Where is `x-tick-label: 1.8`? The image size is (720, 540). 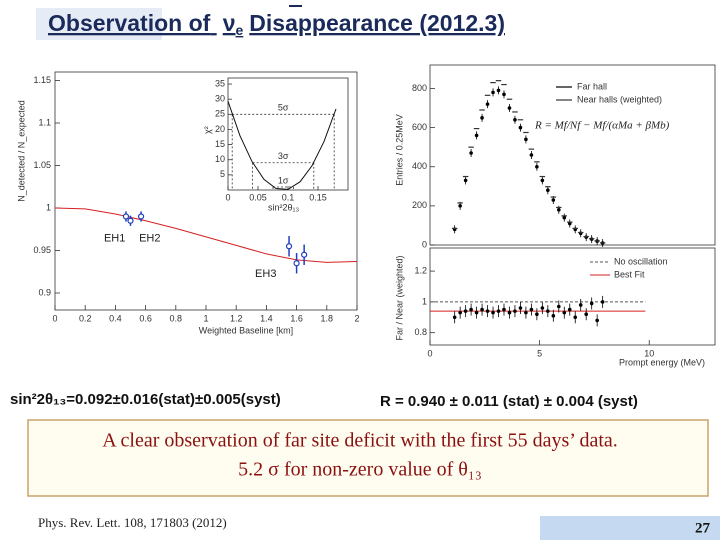
x-tick-label: 1.8 is located at coordinates (327, 318).